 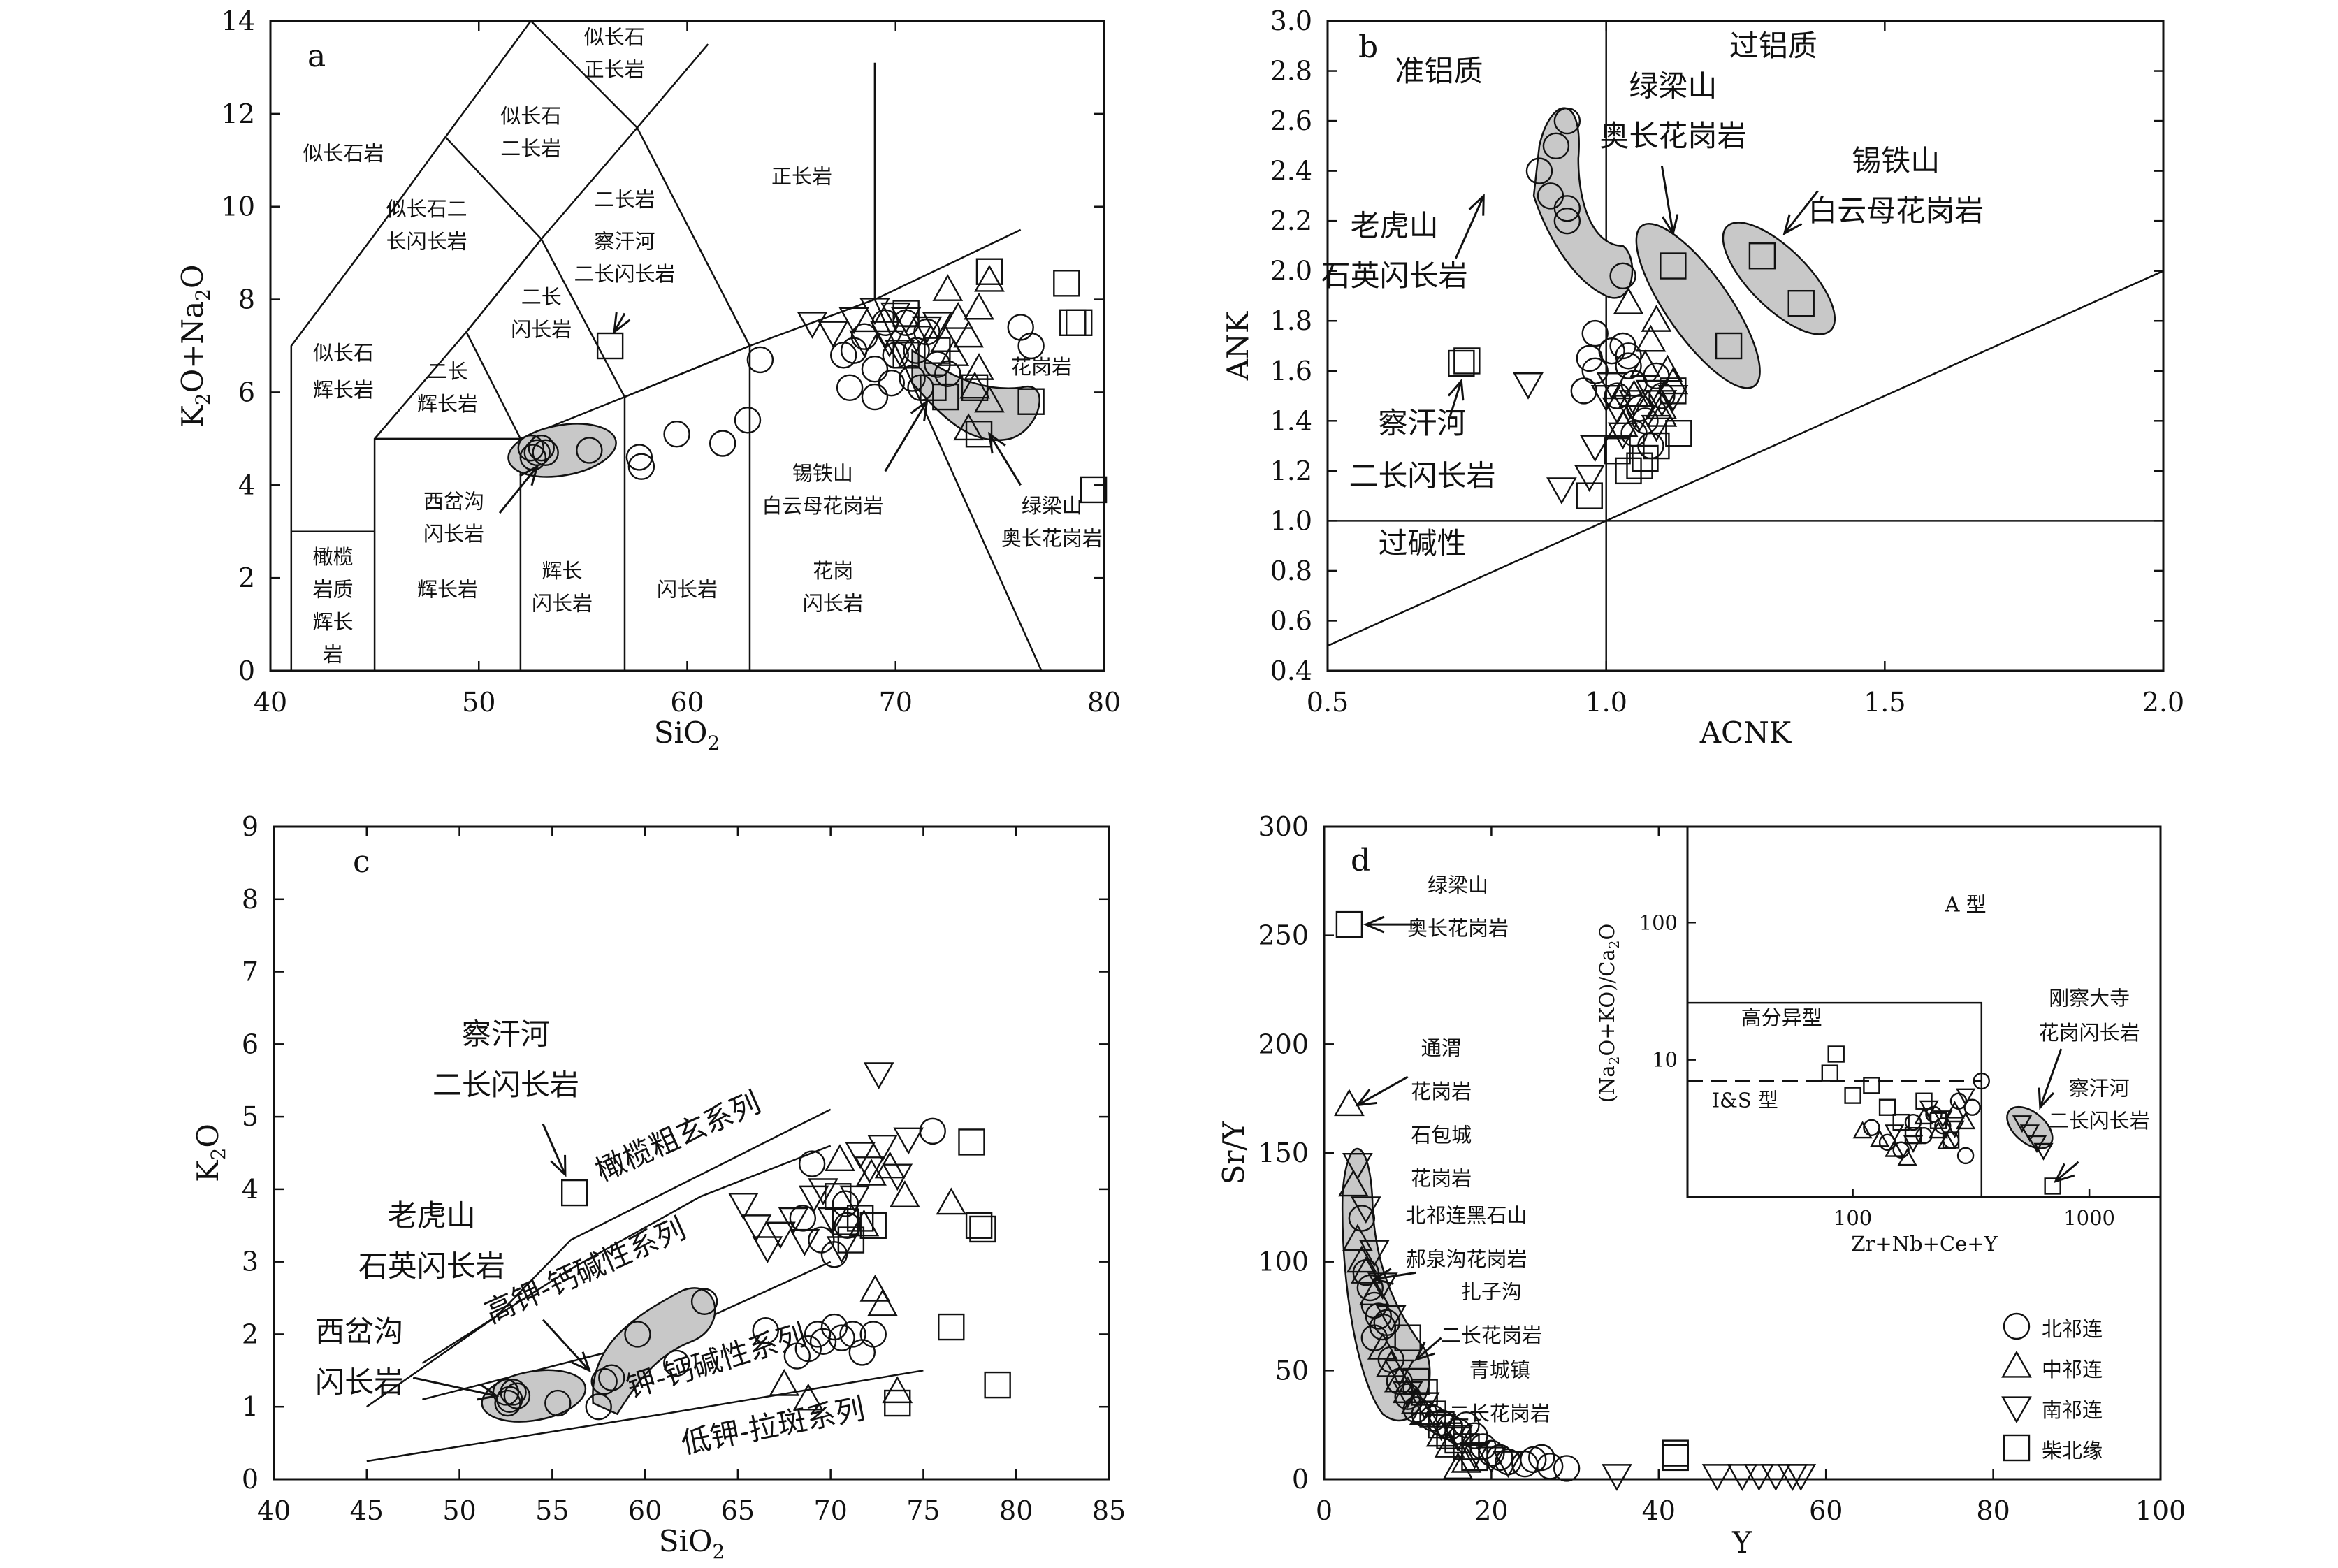 I want to click on panel-c-ytick-label: 2, so click(x=250, y=1334).